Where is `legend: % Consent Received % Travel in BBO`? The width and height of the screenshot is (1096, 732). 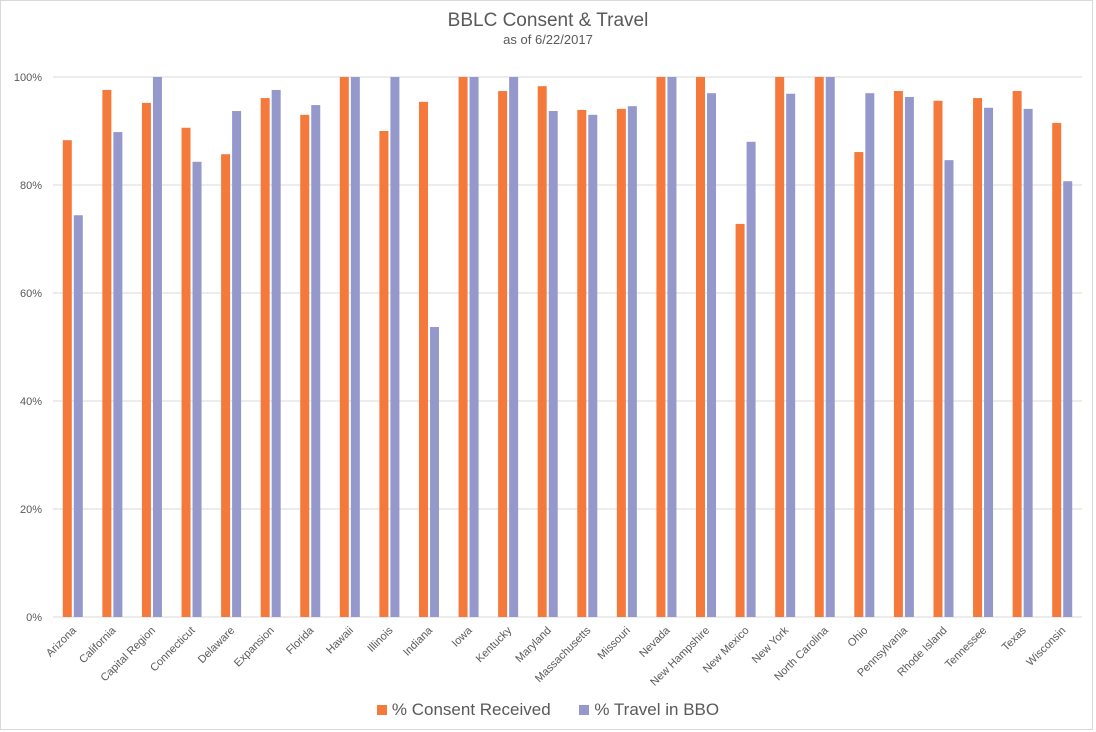
legend: % Consent Received % Travel in BBO is located at coordinates (548, 710).